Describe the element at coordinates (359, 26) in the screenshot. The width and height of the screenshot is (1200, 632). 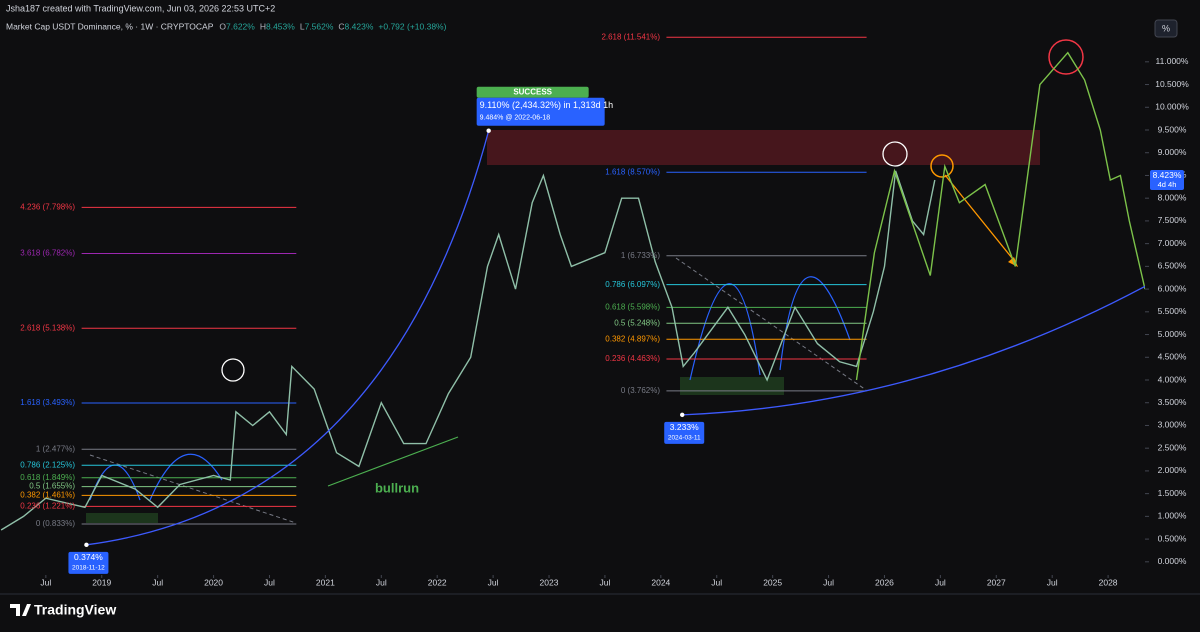
I see `ohlc-value: 8.423%` at that location.